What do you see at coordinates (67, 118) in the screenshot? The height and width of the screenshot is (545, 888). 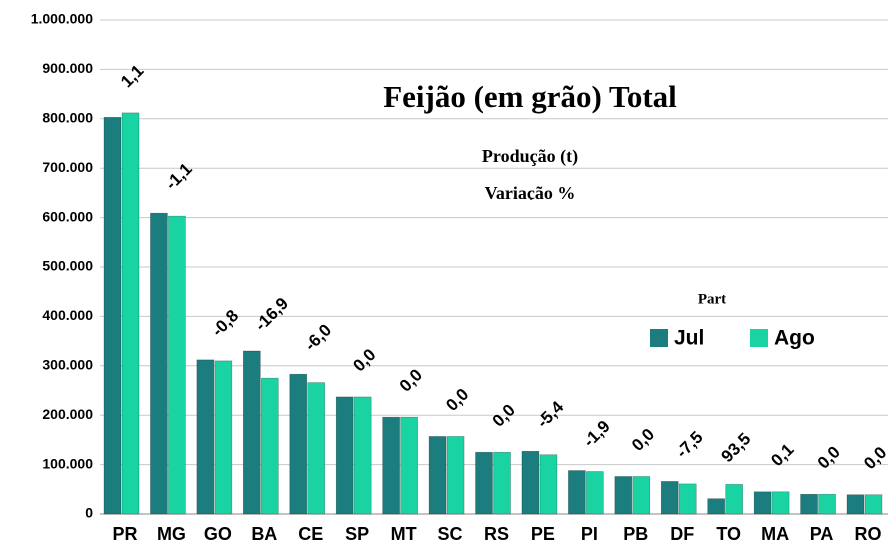 I see `y-tick-label: 800.000` at bounding box center [67, 118].